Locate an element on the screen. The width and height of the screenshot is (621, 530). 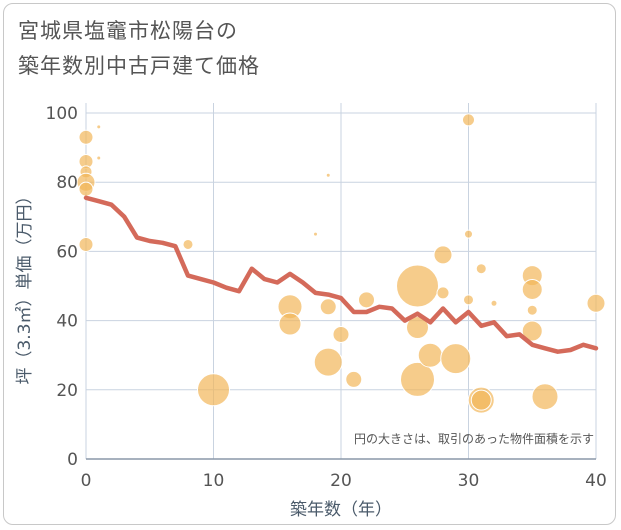
y-tick-label: 60 is located at coordinates (67, 252).